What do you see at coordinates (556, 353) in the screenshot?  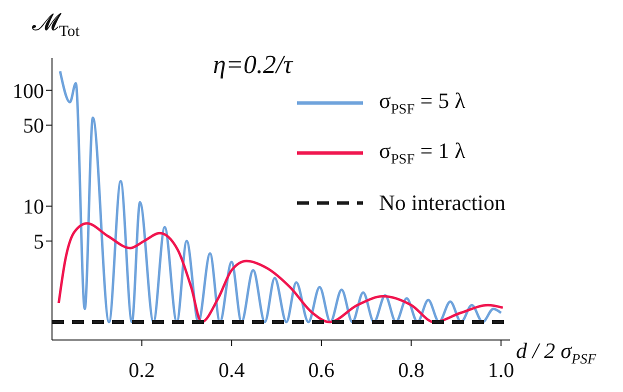 I see `x-axis-title: d / 2 σ$_{PSF}$` at bounding box center [556, 353].